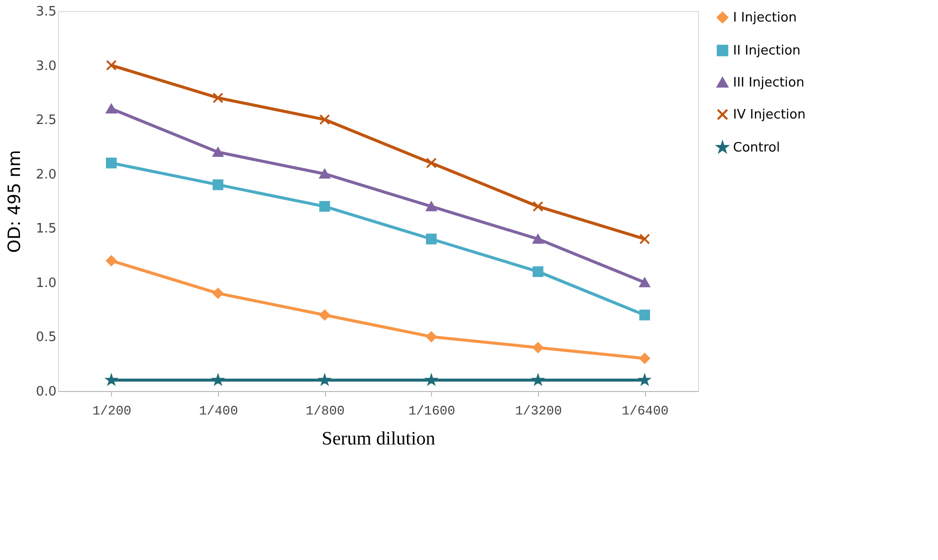 Image resolution: width=938 pixels, height=560 pixels. Describe the element at coordinates (768, 83) in the screenshot. I see `legend-label: III Injection` at that location.